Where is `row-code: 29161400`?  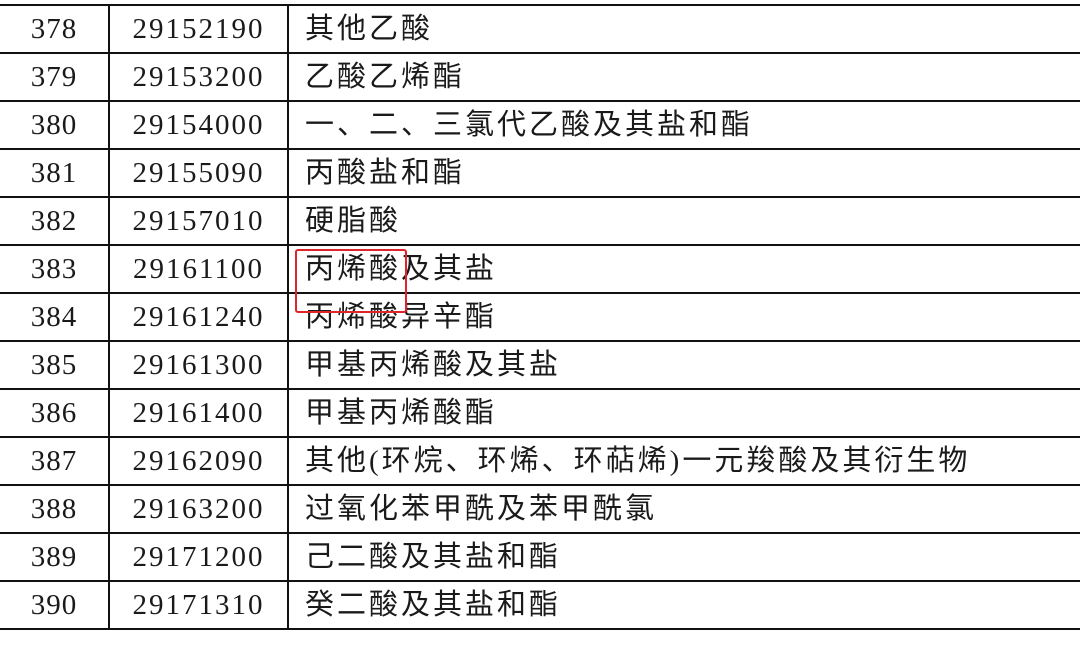
row-code: 29161400 is located at coordinates (198, 413).